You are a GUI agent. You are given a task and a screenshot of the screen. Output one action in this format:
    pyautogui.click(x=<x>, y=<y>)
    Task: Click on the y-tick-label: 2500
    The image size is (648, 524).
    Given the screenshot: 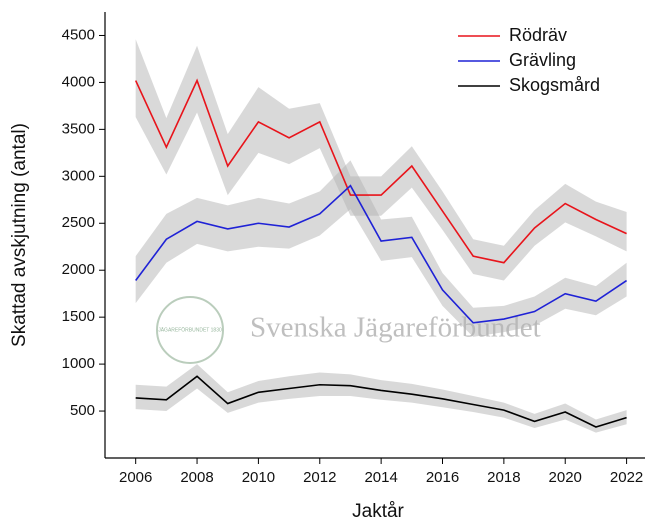 What is the action you would take?
    pyautogui.click(x=78, y=222)
    